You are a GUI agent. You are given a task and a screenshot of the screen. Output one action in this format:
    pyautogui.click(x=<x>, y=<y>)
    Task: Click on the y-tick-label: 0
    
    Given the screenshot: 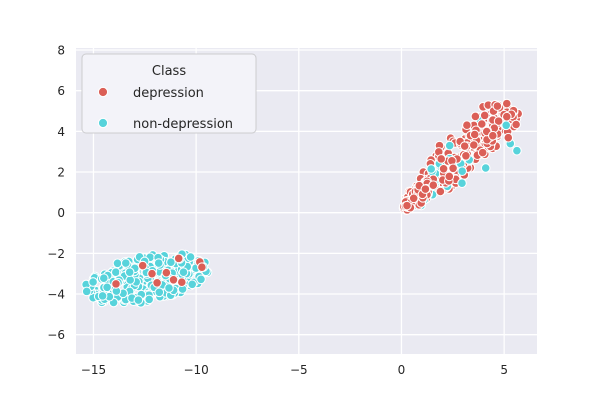 What is the action you would take?
    pyautogui.click(x=61, y=213)
    